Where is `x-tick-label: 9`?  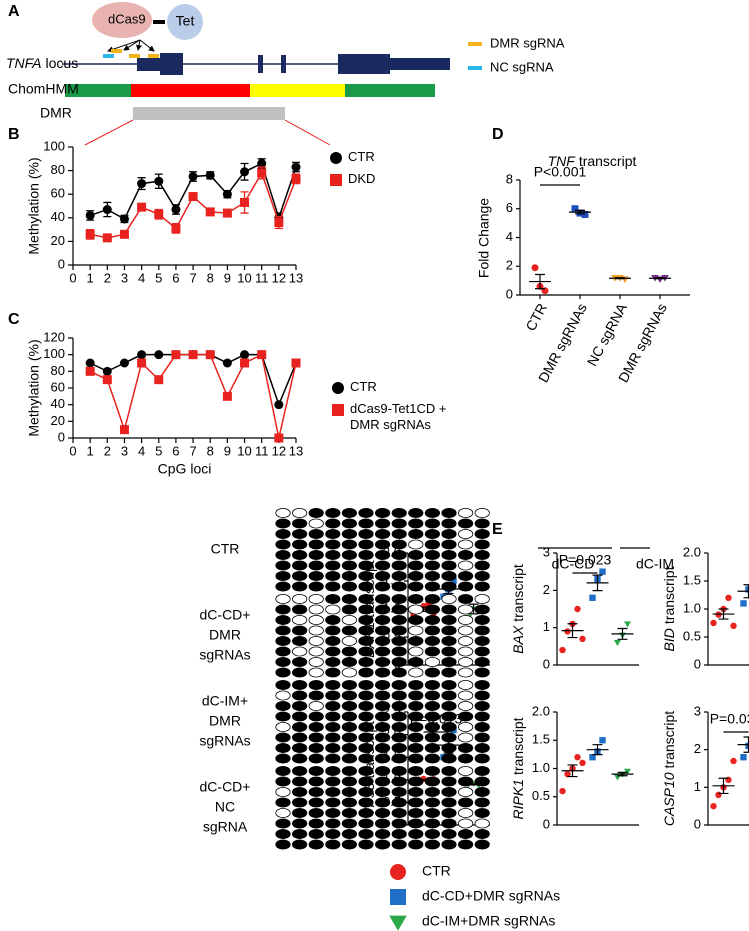 x-tick-label: 9 is located at coordinates (227, 277).